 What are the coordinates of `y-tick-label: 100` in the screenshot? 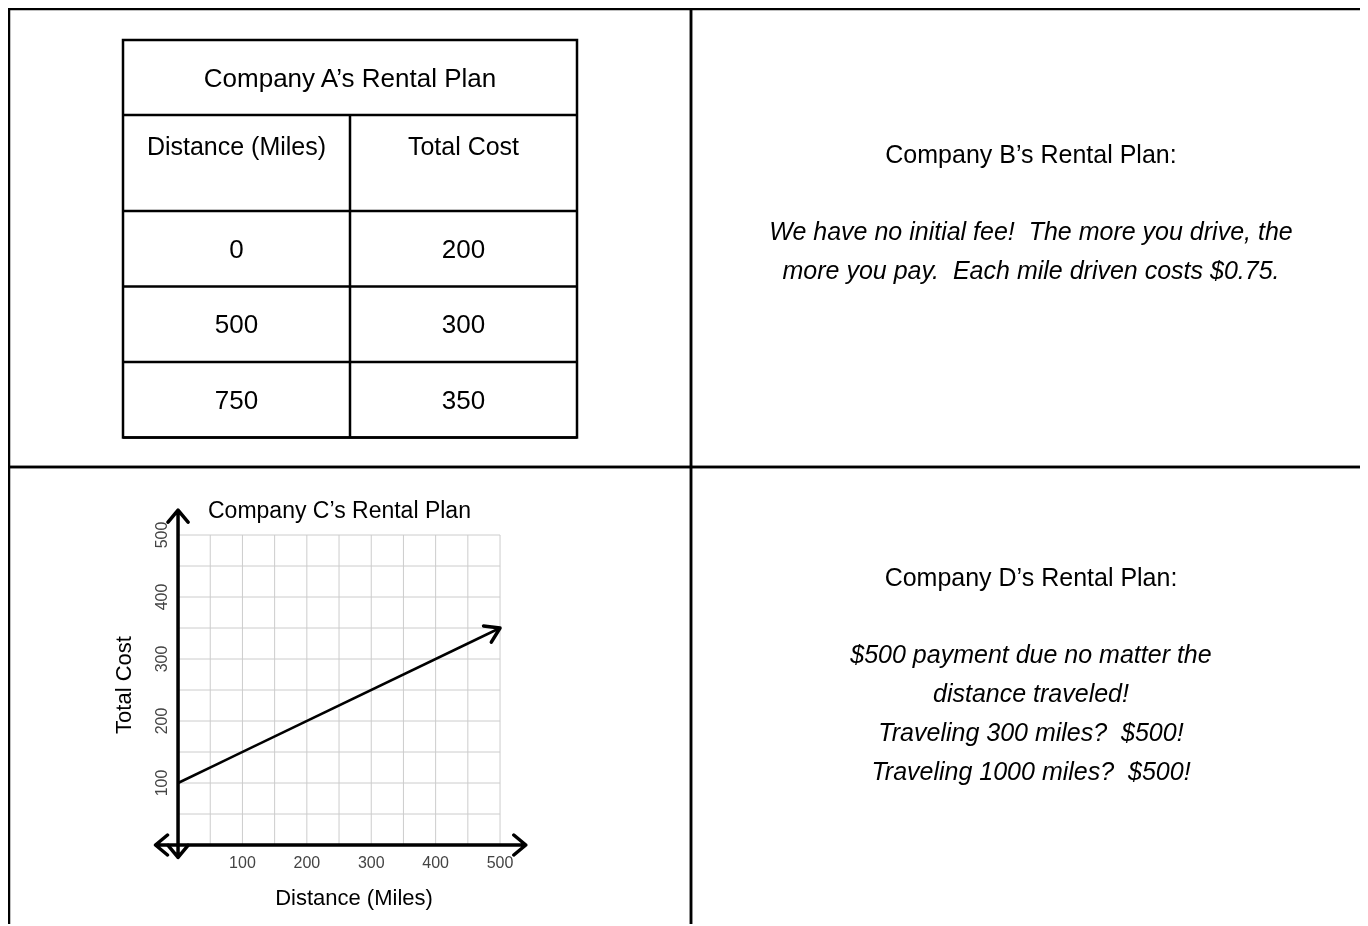 It's located at (161, 783).